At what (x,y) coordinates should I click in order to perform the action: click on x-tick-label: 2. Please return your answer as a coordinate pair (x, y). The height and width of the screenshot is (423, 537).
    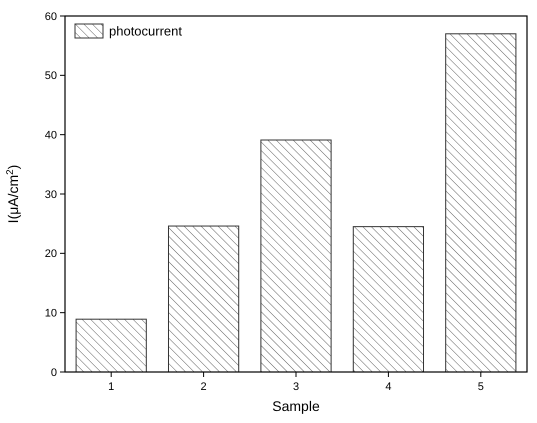
    Looking at the image, I should click on (203, 387).